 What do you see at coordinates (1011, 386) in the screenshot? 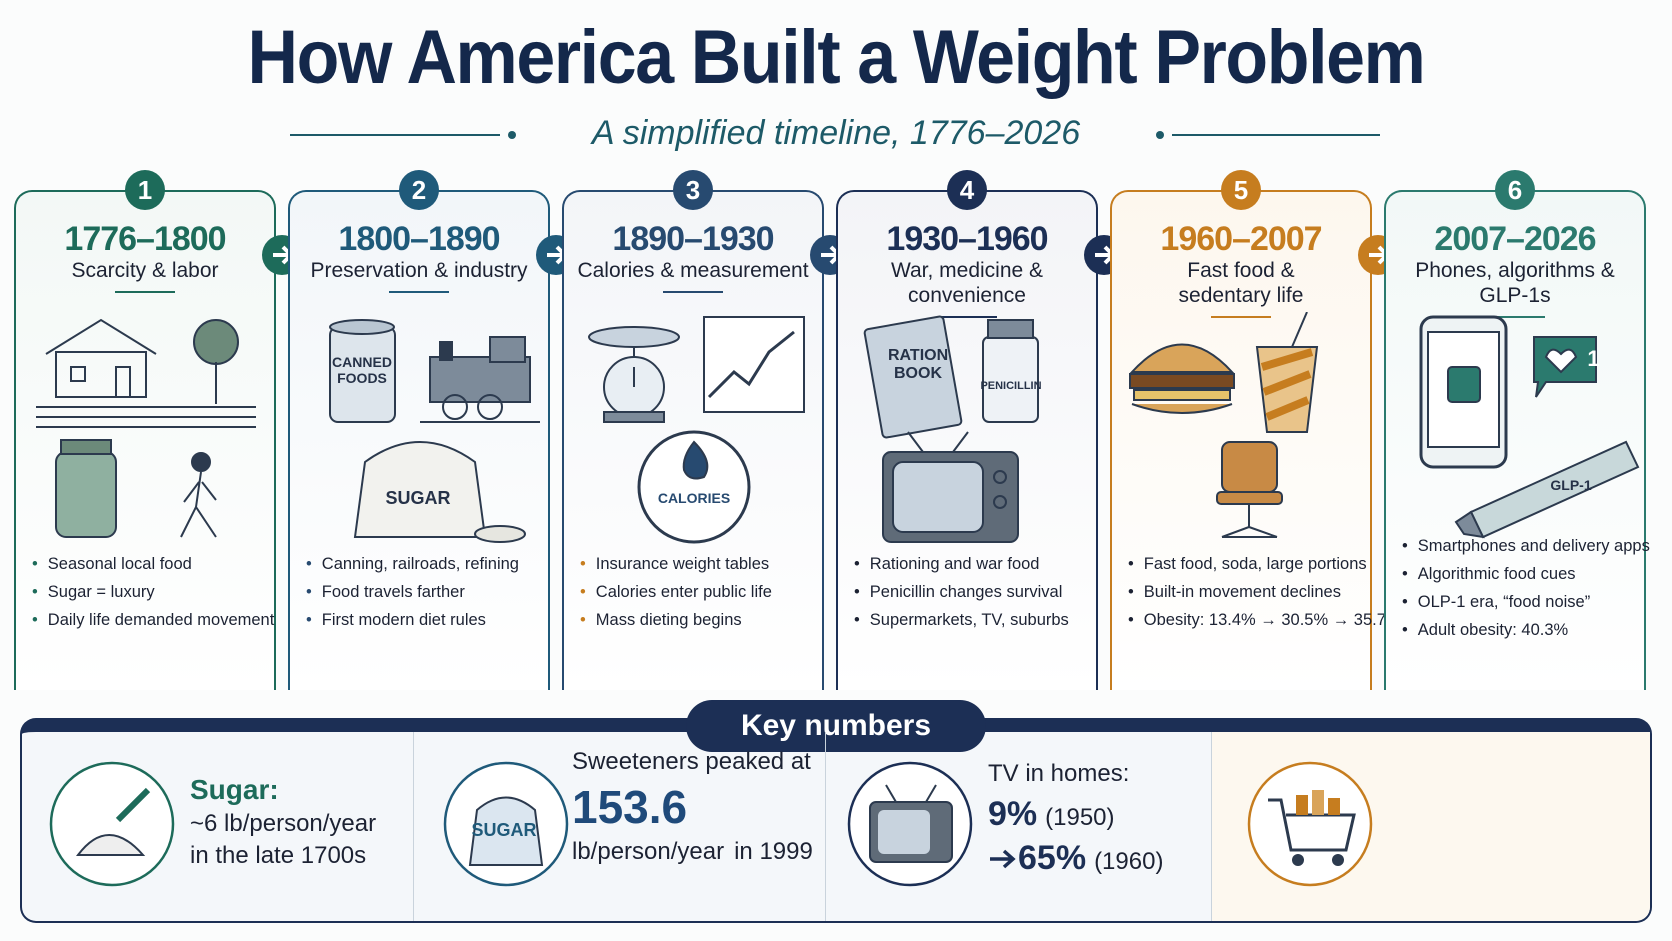
I see `image-label: PENICILLIN` at bounding box center [1011, 386].